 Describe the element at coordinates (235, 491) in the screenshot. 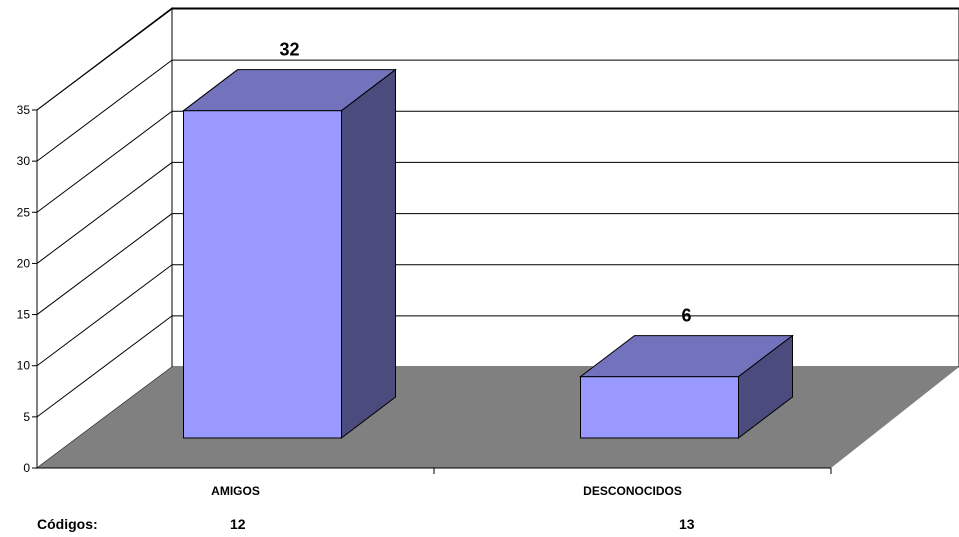

I see `x-category-label: AMIGOS` at that location.